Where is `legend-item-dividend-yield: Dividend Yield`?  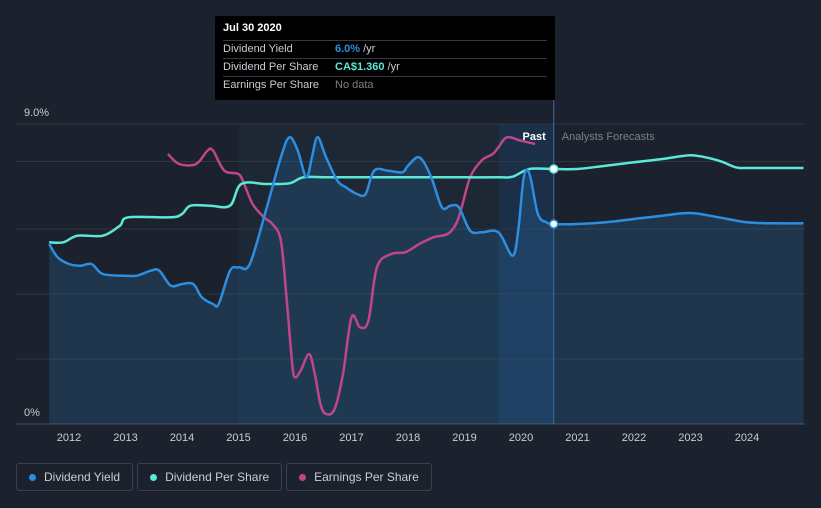 legend-item-dividend-yield: Dividend Yield is located at coordinates (75, 477).